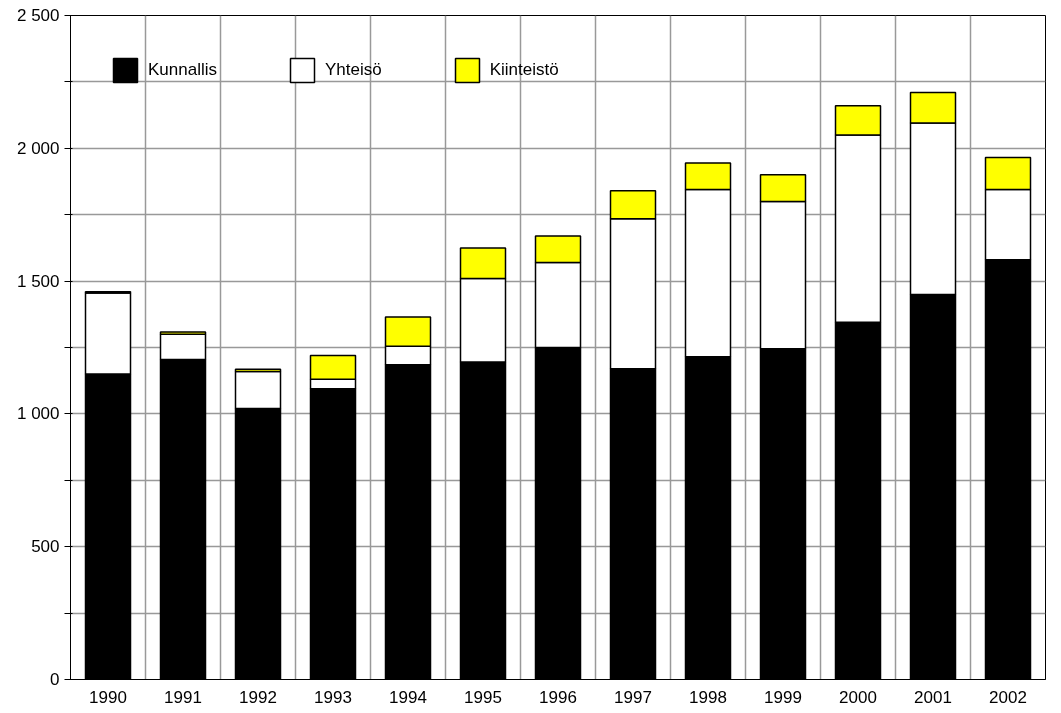 This screenshot has height=713, width=1061. I want to click on y-tick-label: 0, so click(55, 679).